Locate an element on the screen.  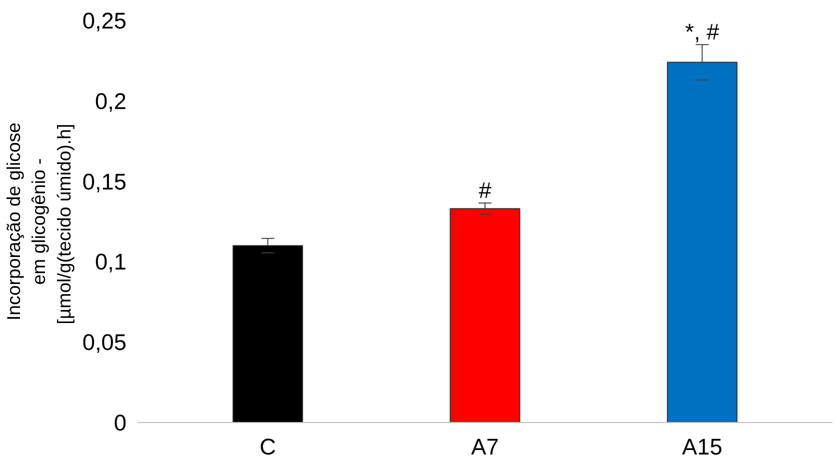
annotation: # is located at coordinates (485, 190).